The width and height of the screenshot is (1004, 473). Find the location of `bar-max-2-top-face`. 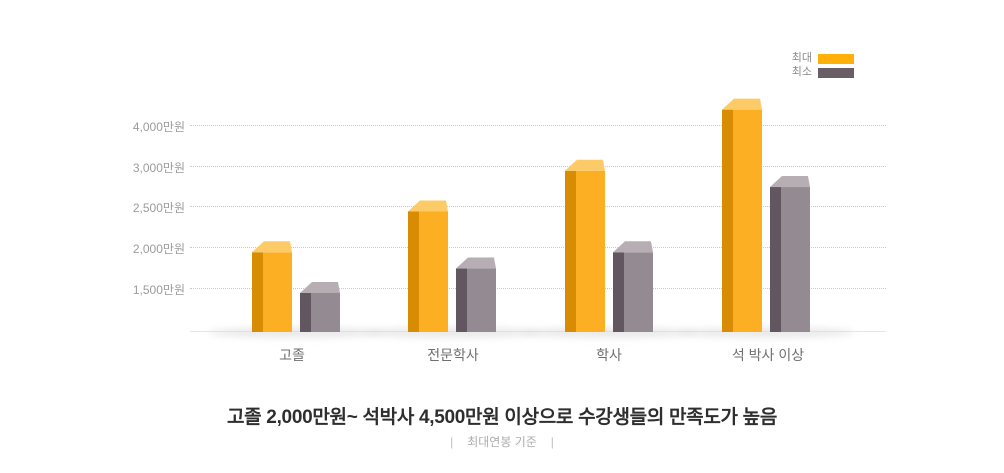

bar-max-2-top-face is located at coordinates (585, 165).